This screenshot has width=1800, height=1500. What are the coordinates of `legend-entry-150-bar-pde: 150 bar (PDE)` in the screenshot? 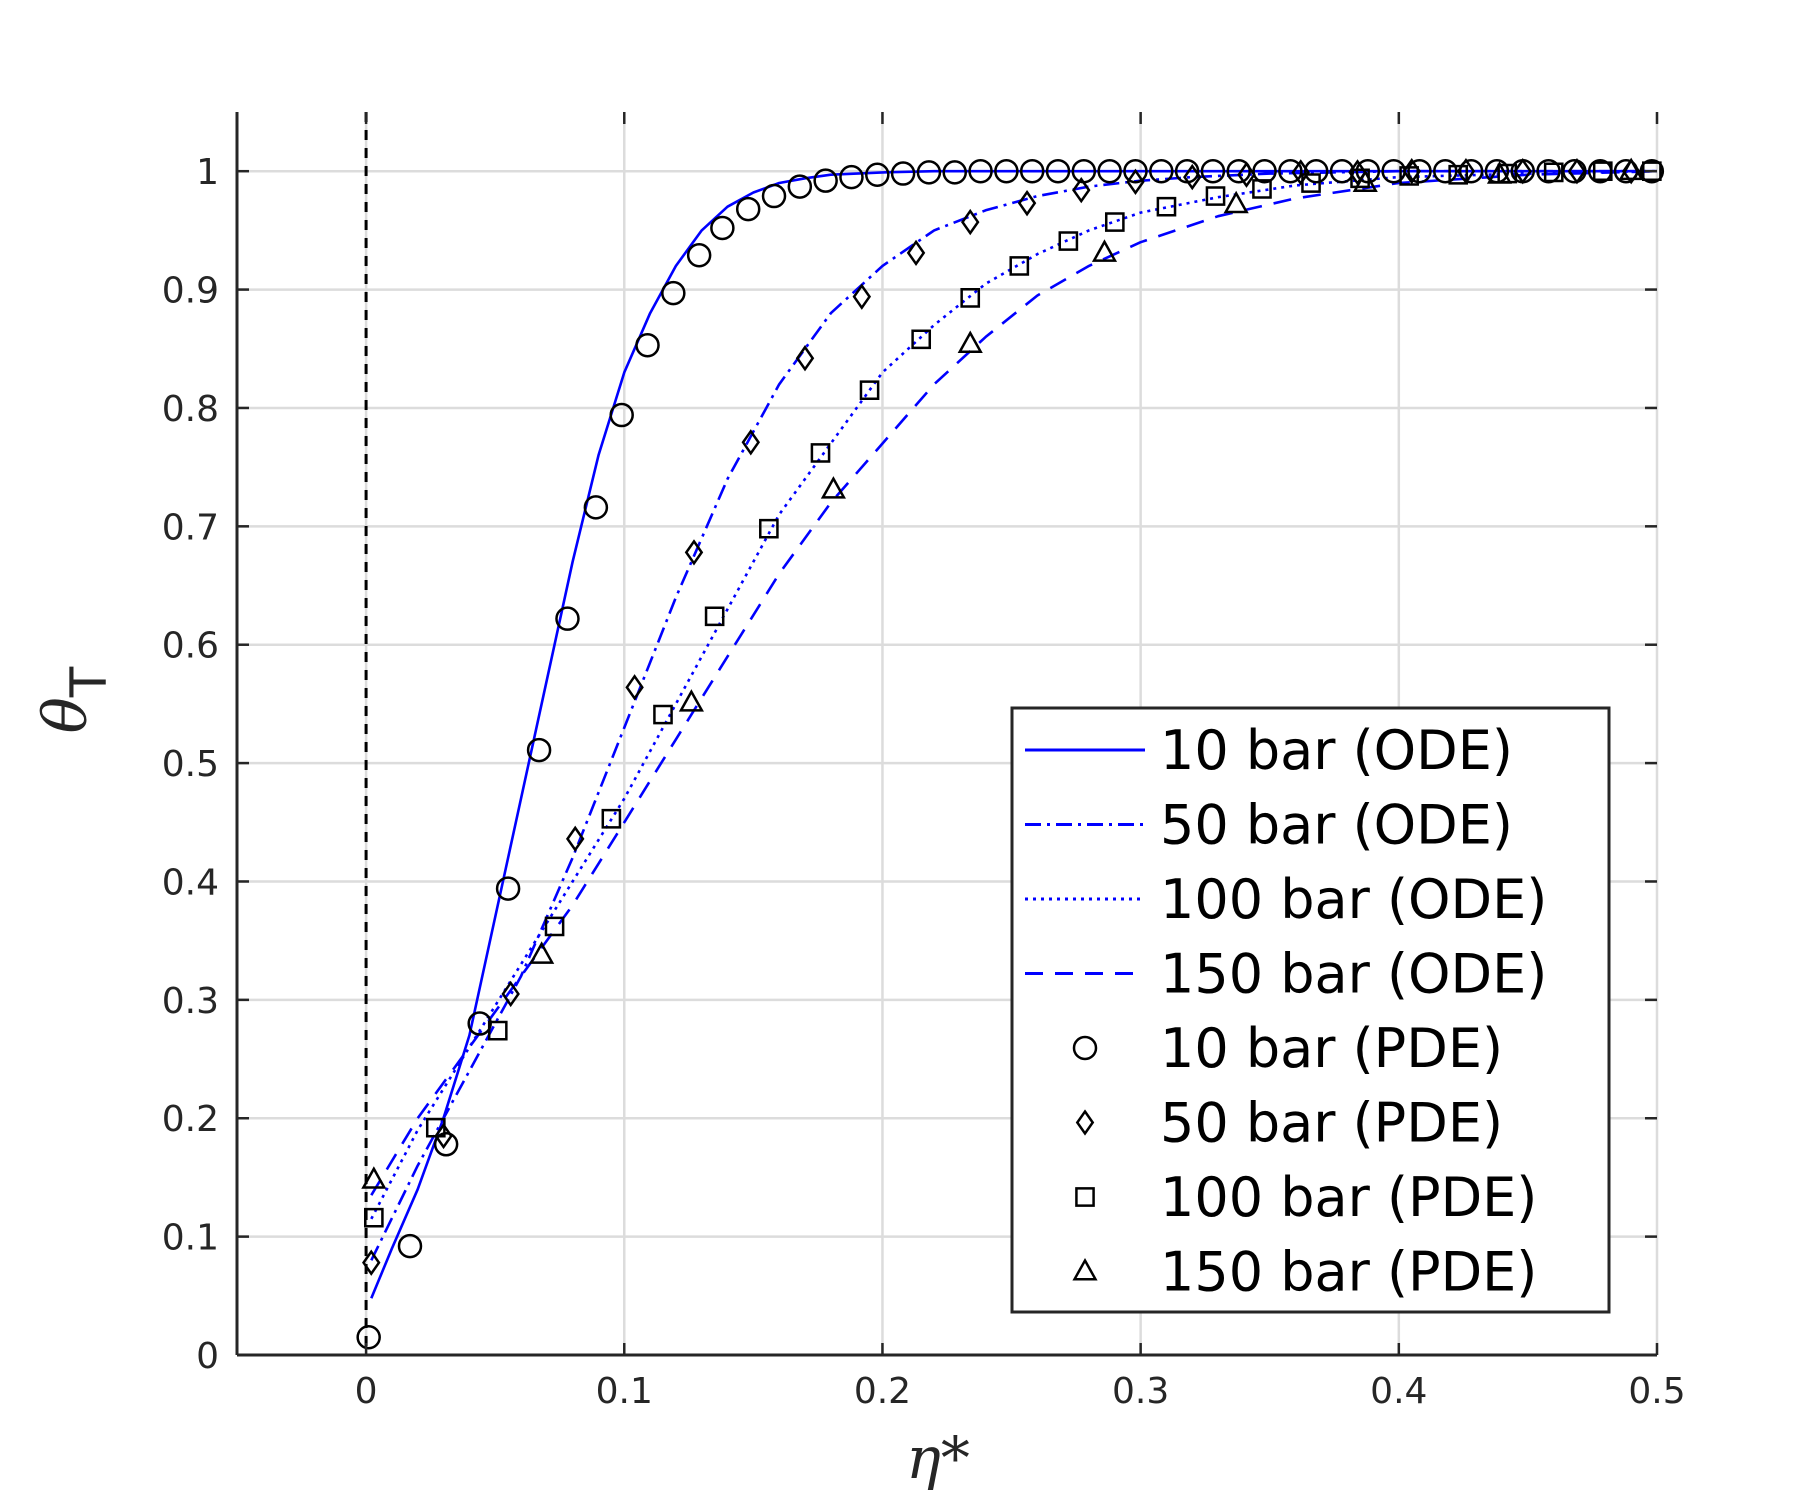 It's located at (1304, 1272).